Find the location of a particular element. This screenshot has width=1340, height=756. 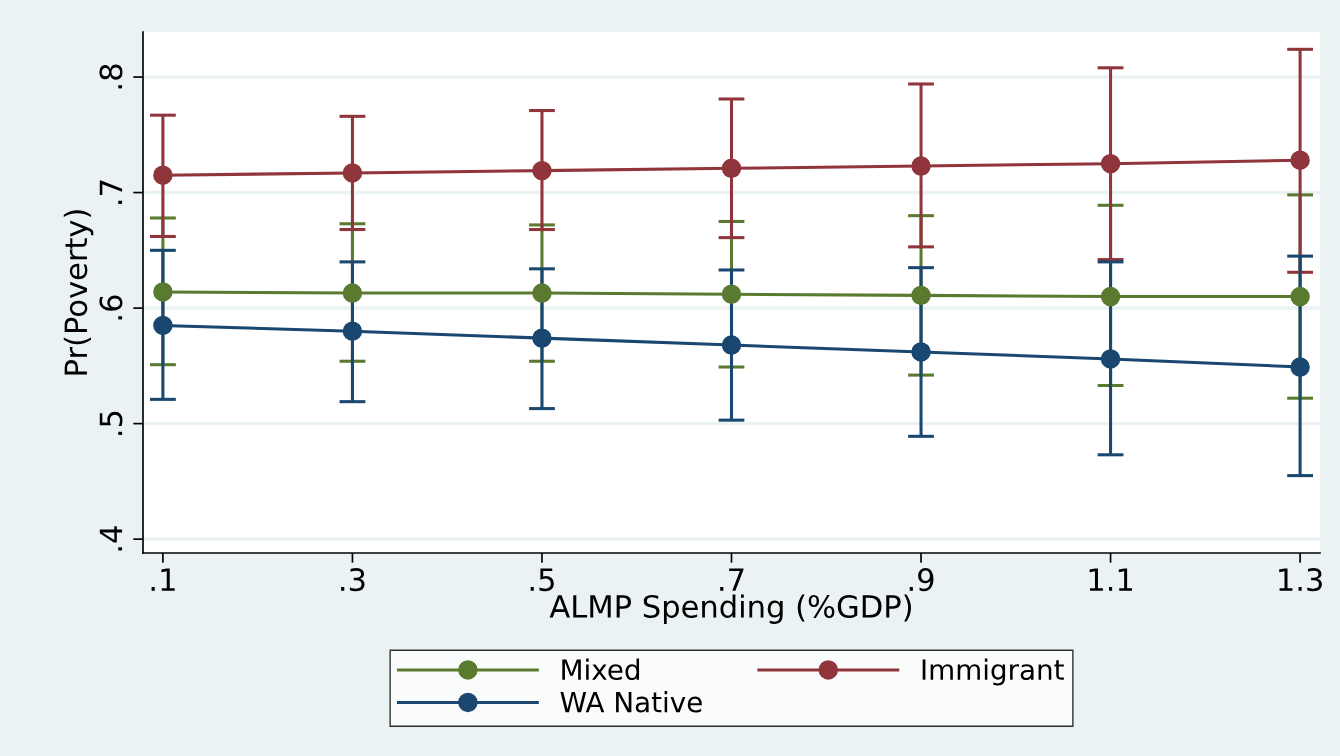

y-tick-label: .7 is located at coordinates (111, 192).